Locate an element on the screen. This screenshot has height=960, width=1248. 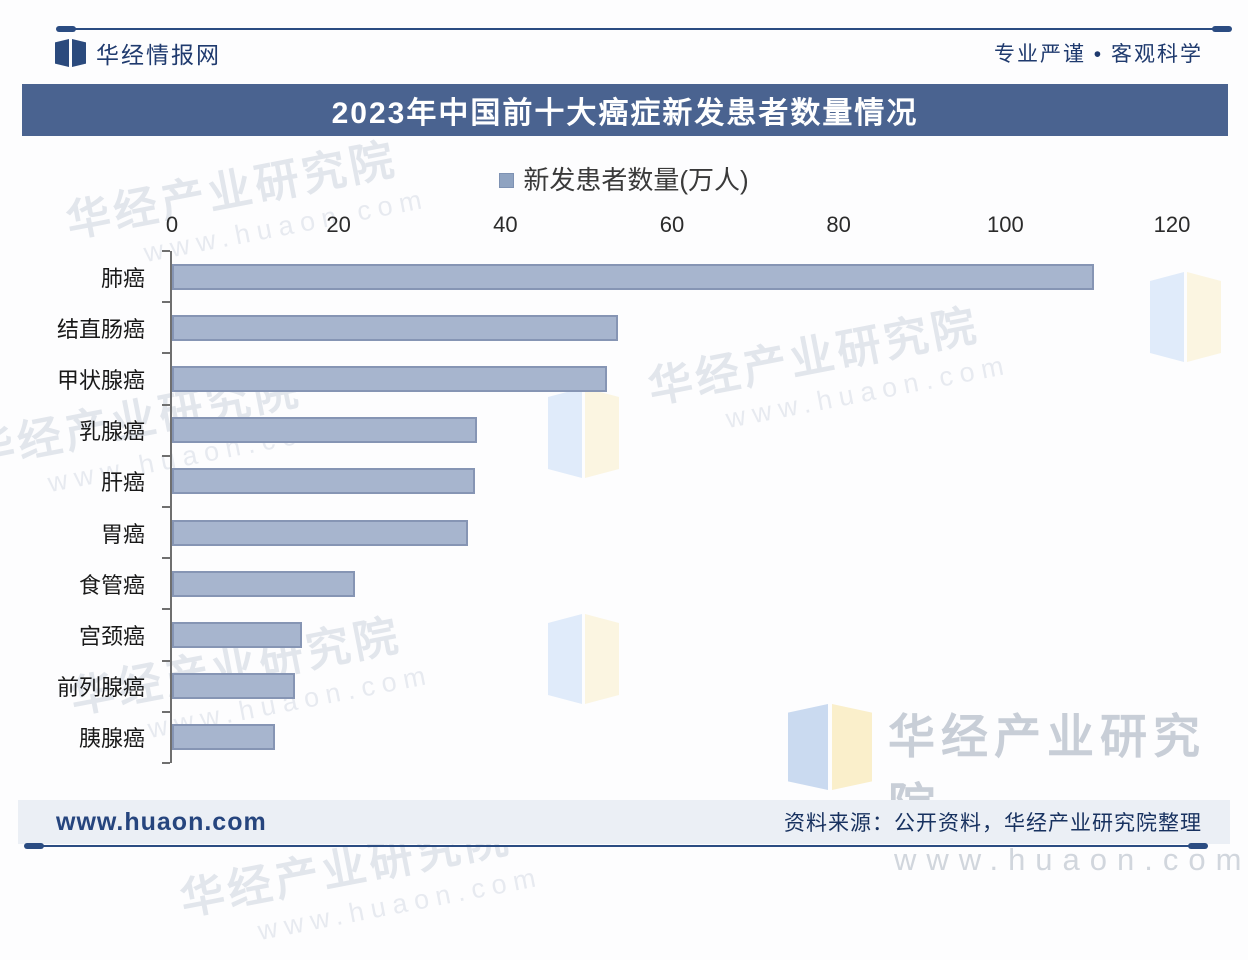
x-tick-label: 0 is located at coordinates (172, 224).